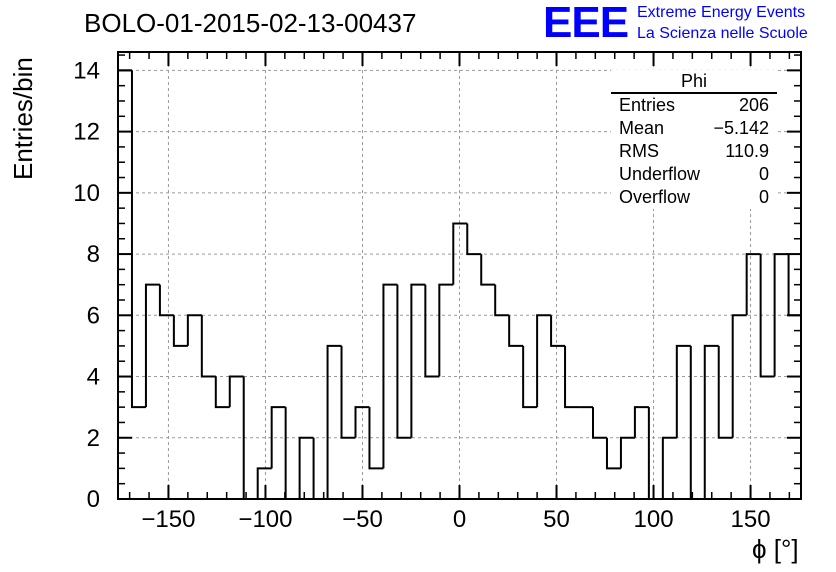 Image resolution: width=836 pixels, height=572 pixels. Describe the element at coordinates (459, 519) in the screenshot. I see `x-tick-label: 0` at that location.